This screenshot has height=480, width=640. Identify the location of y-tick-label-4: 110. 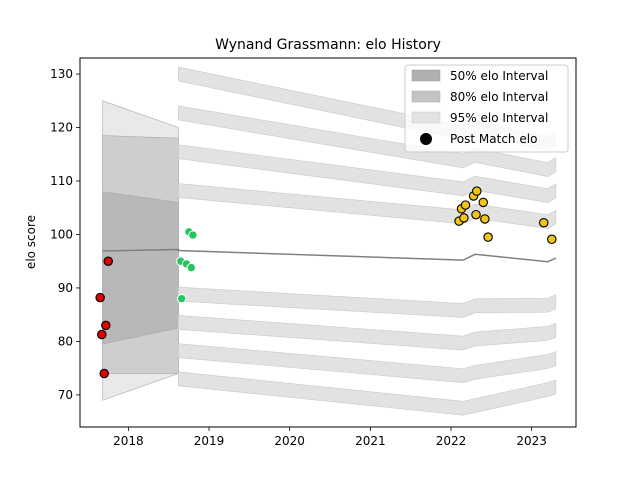
(61, 181).